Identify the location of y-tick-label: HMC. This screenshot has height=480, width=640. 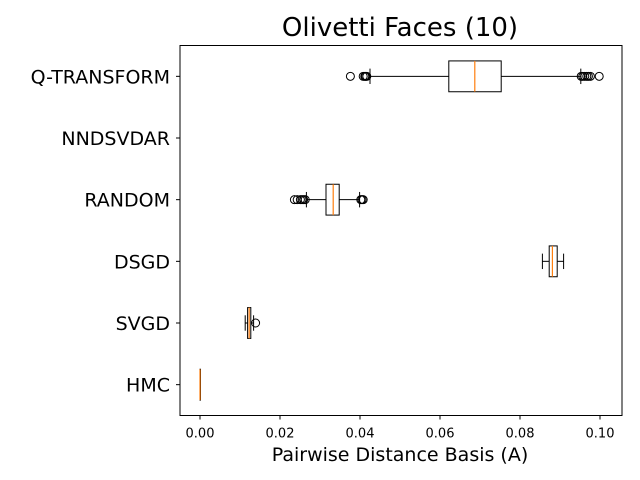
(148, 386).